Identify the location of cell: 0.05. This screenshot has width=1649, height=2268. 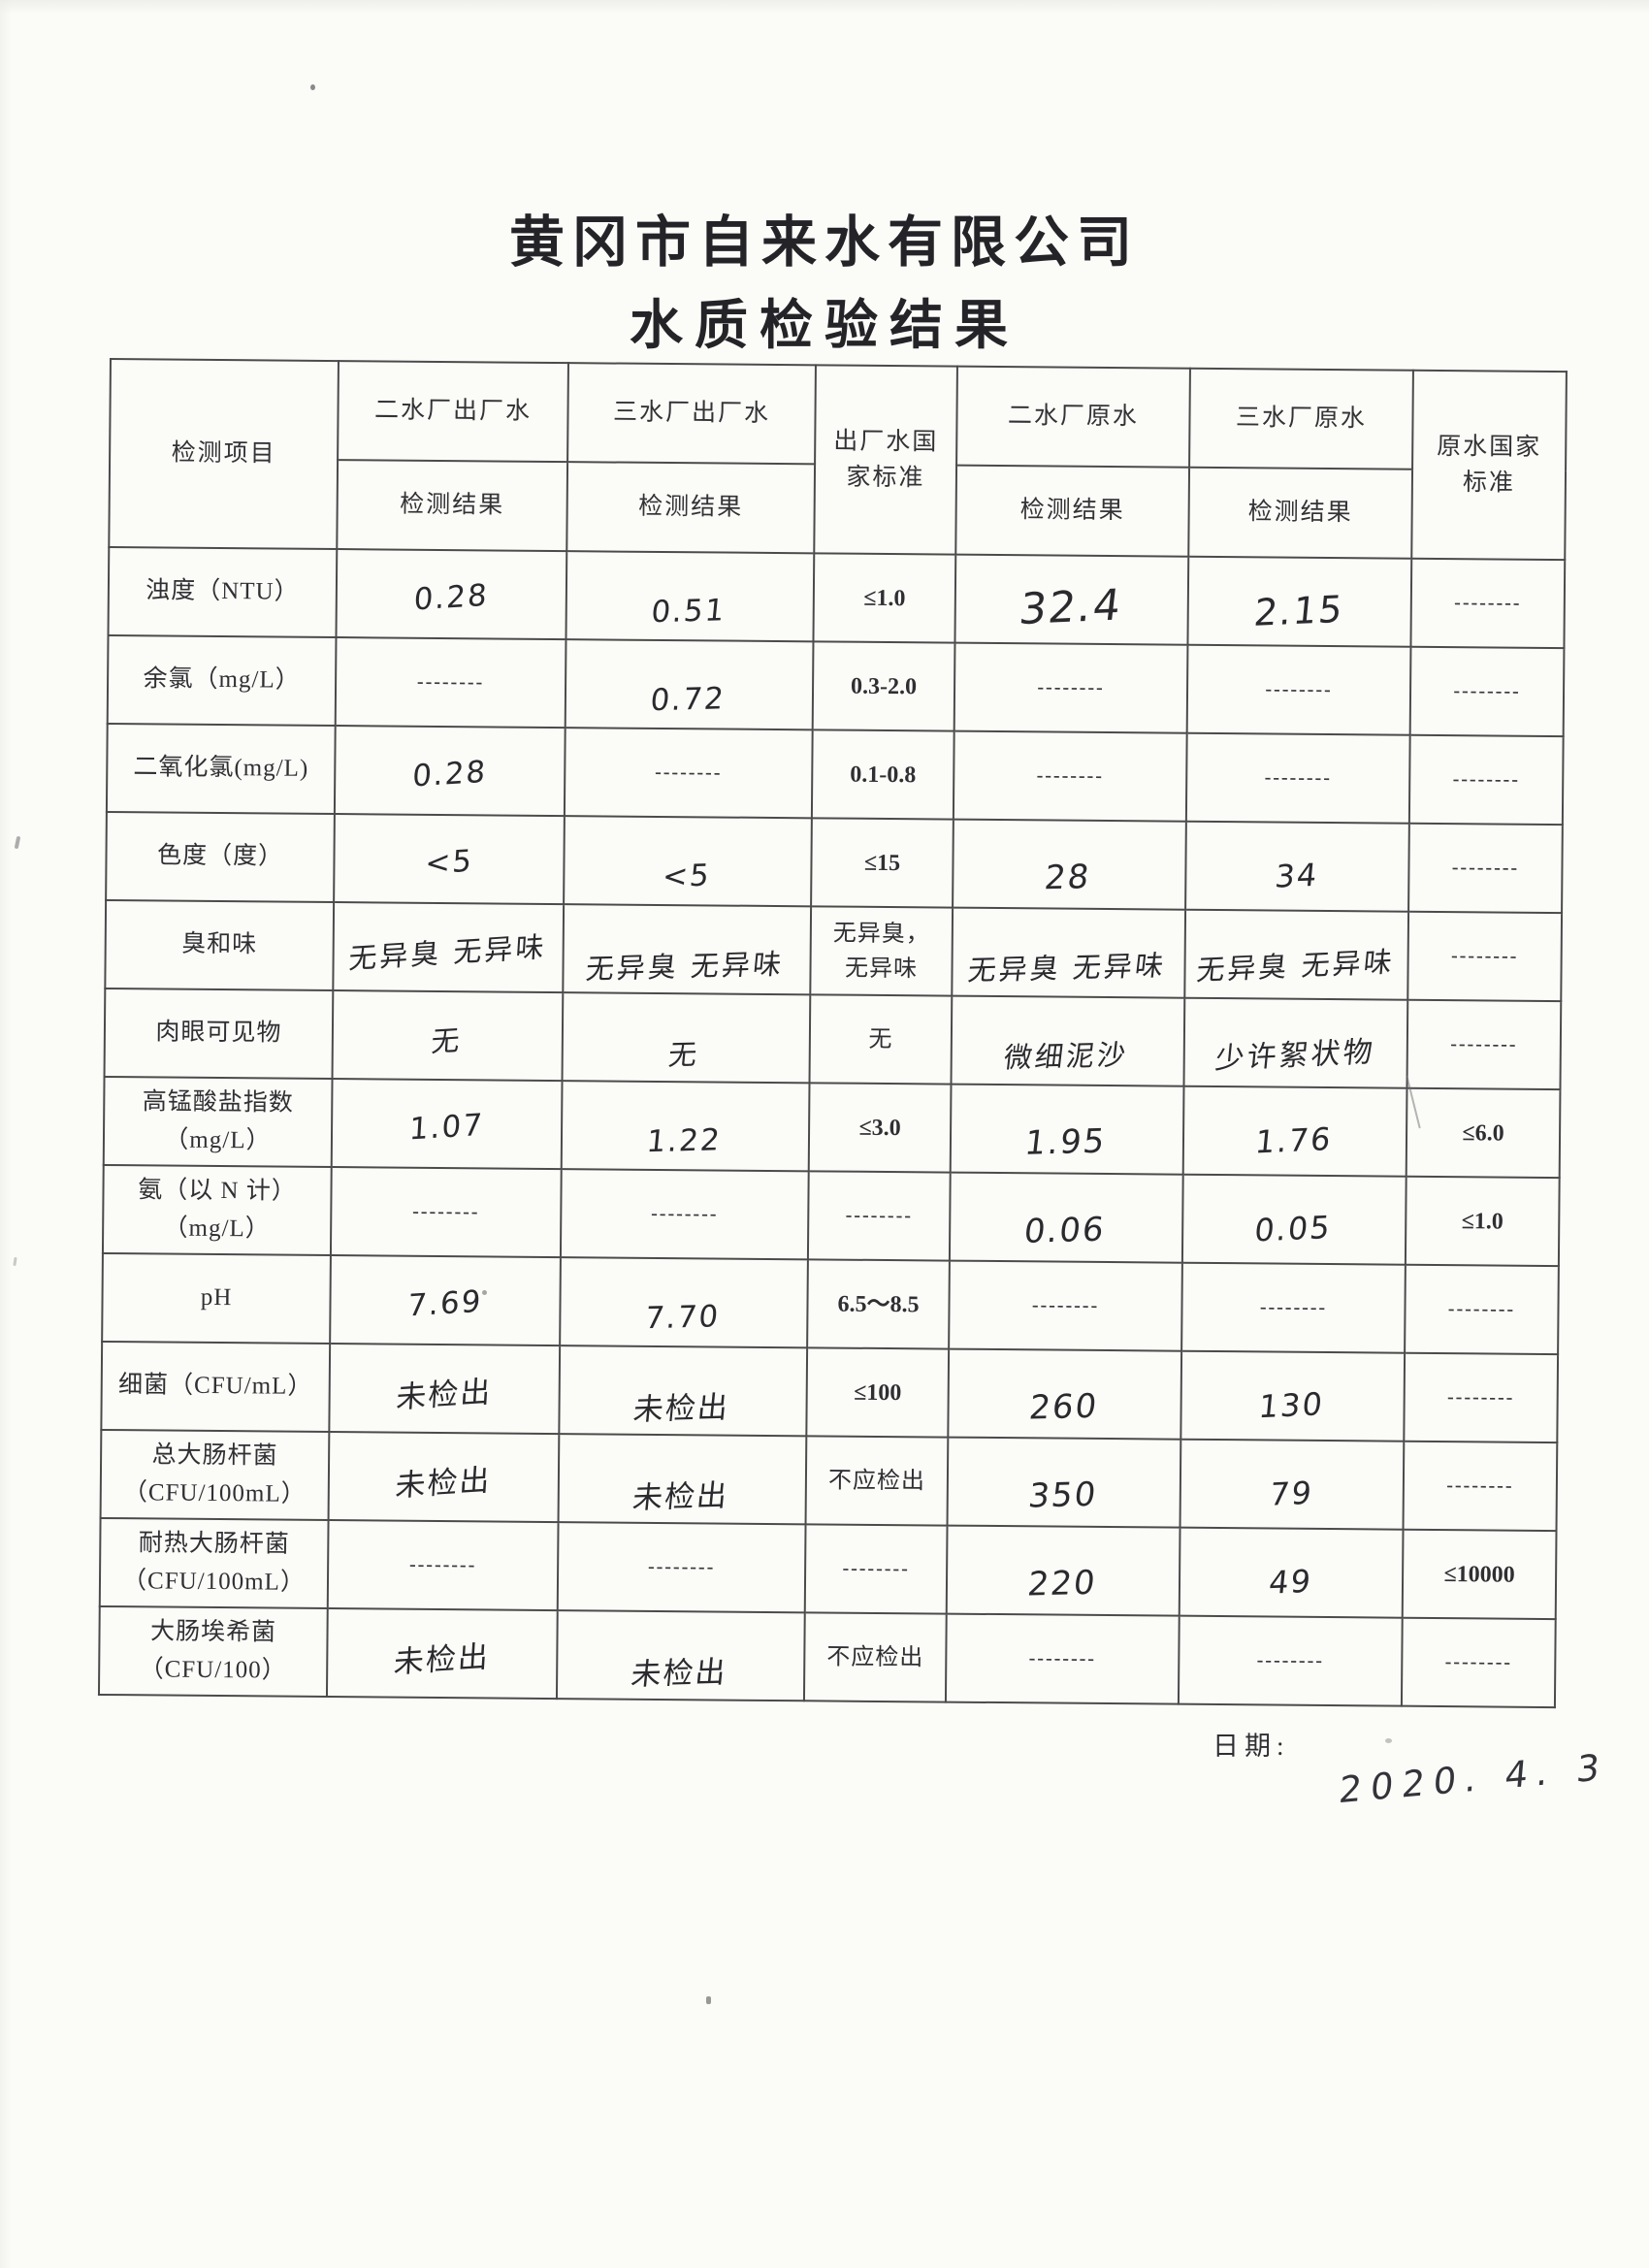
(1293, 1219).